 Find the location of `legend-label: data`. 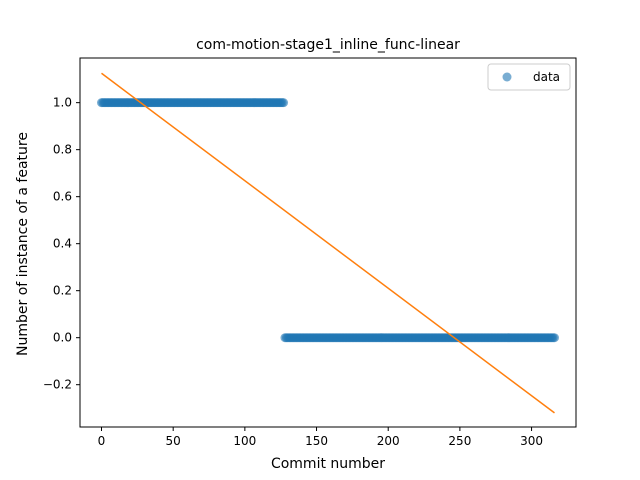

legend-label: data is located at coordinates (546, 77).